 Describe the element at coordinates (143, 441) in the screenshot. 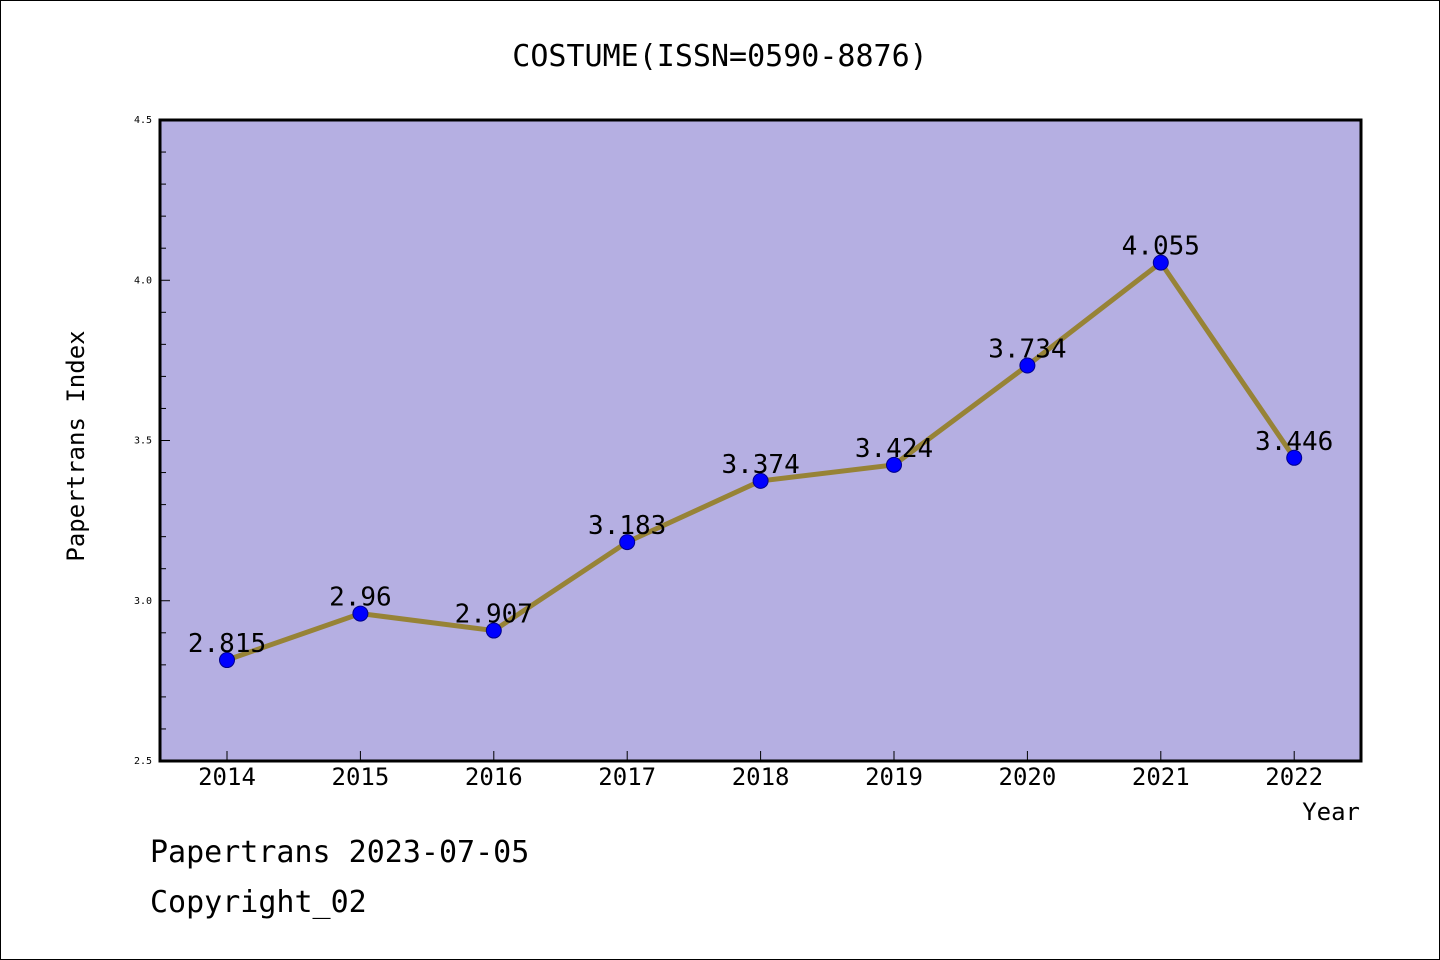

I see `y-tick-label: 3.5` at that location.